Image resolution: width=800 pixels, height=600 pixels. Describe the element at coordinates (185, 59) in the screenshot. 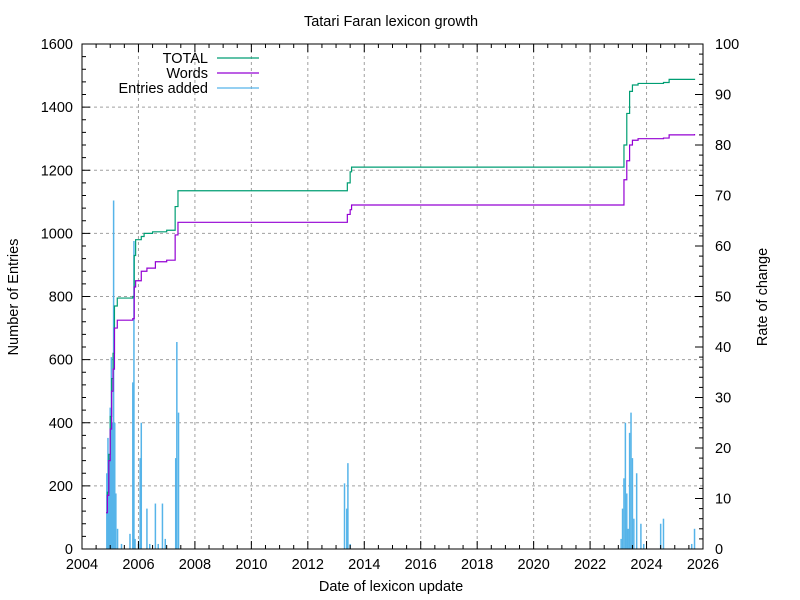

I see `legend-label: TOTAL` at that location.